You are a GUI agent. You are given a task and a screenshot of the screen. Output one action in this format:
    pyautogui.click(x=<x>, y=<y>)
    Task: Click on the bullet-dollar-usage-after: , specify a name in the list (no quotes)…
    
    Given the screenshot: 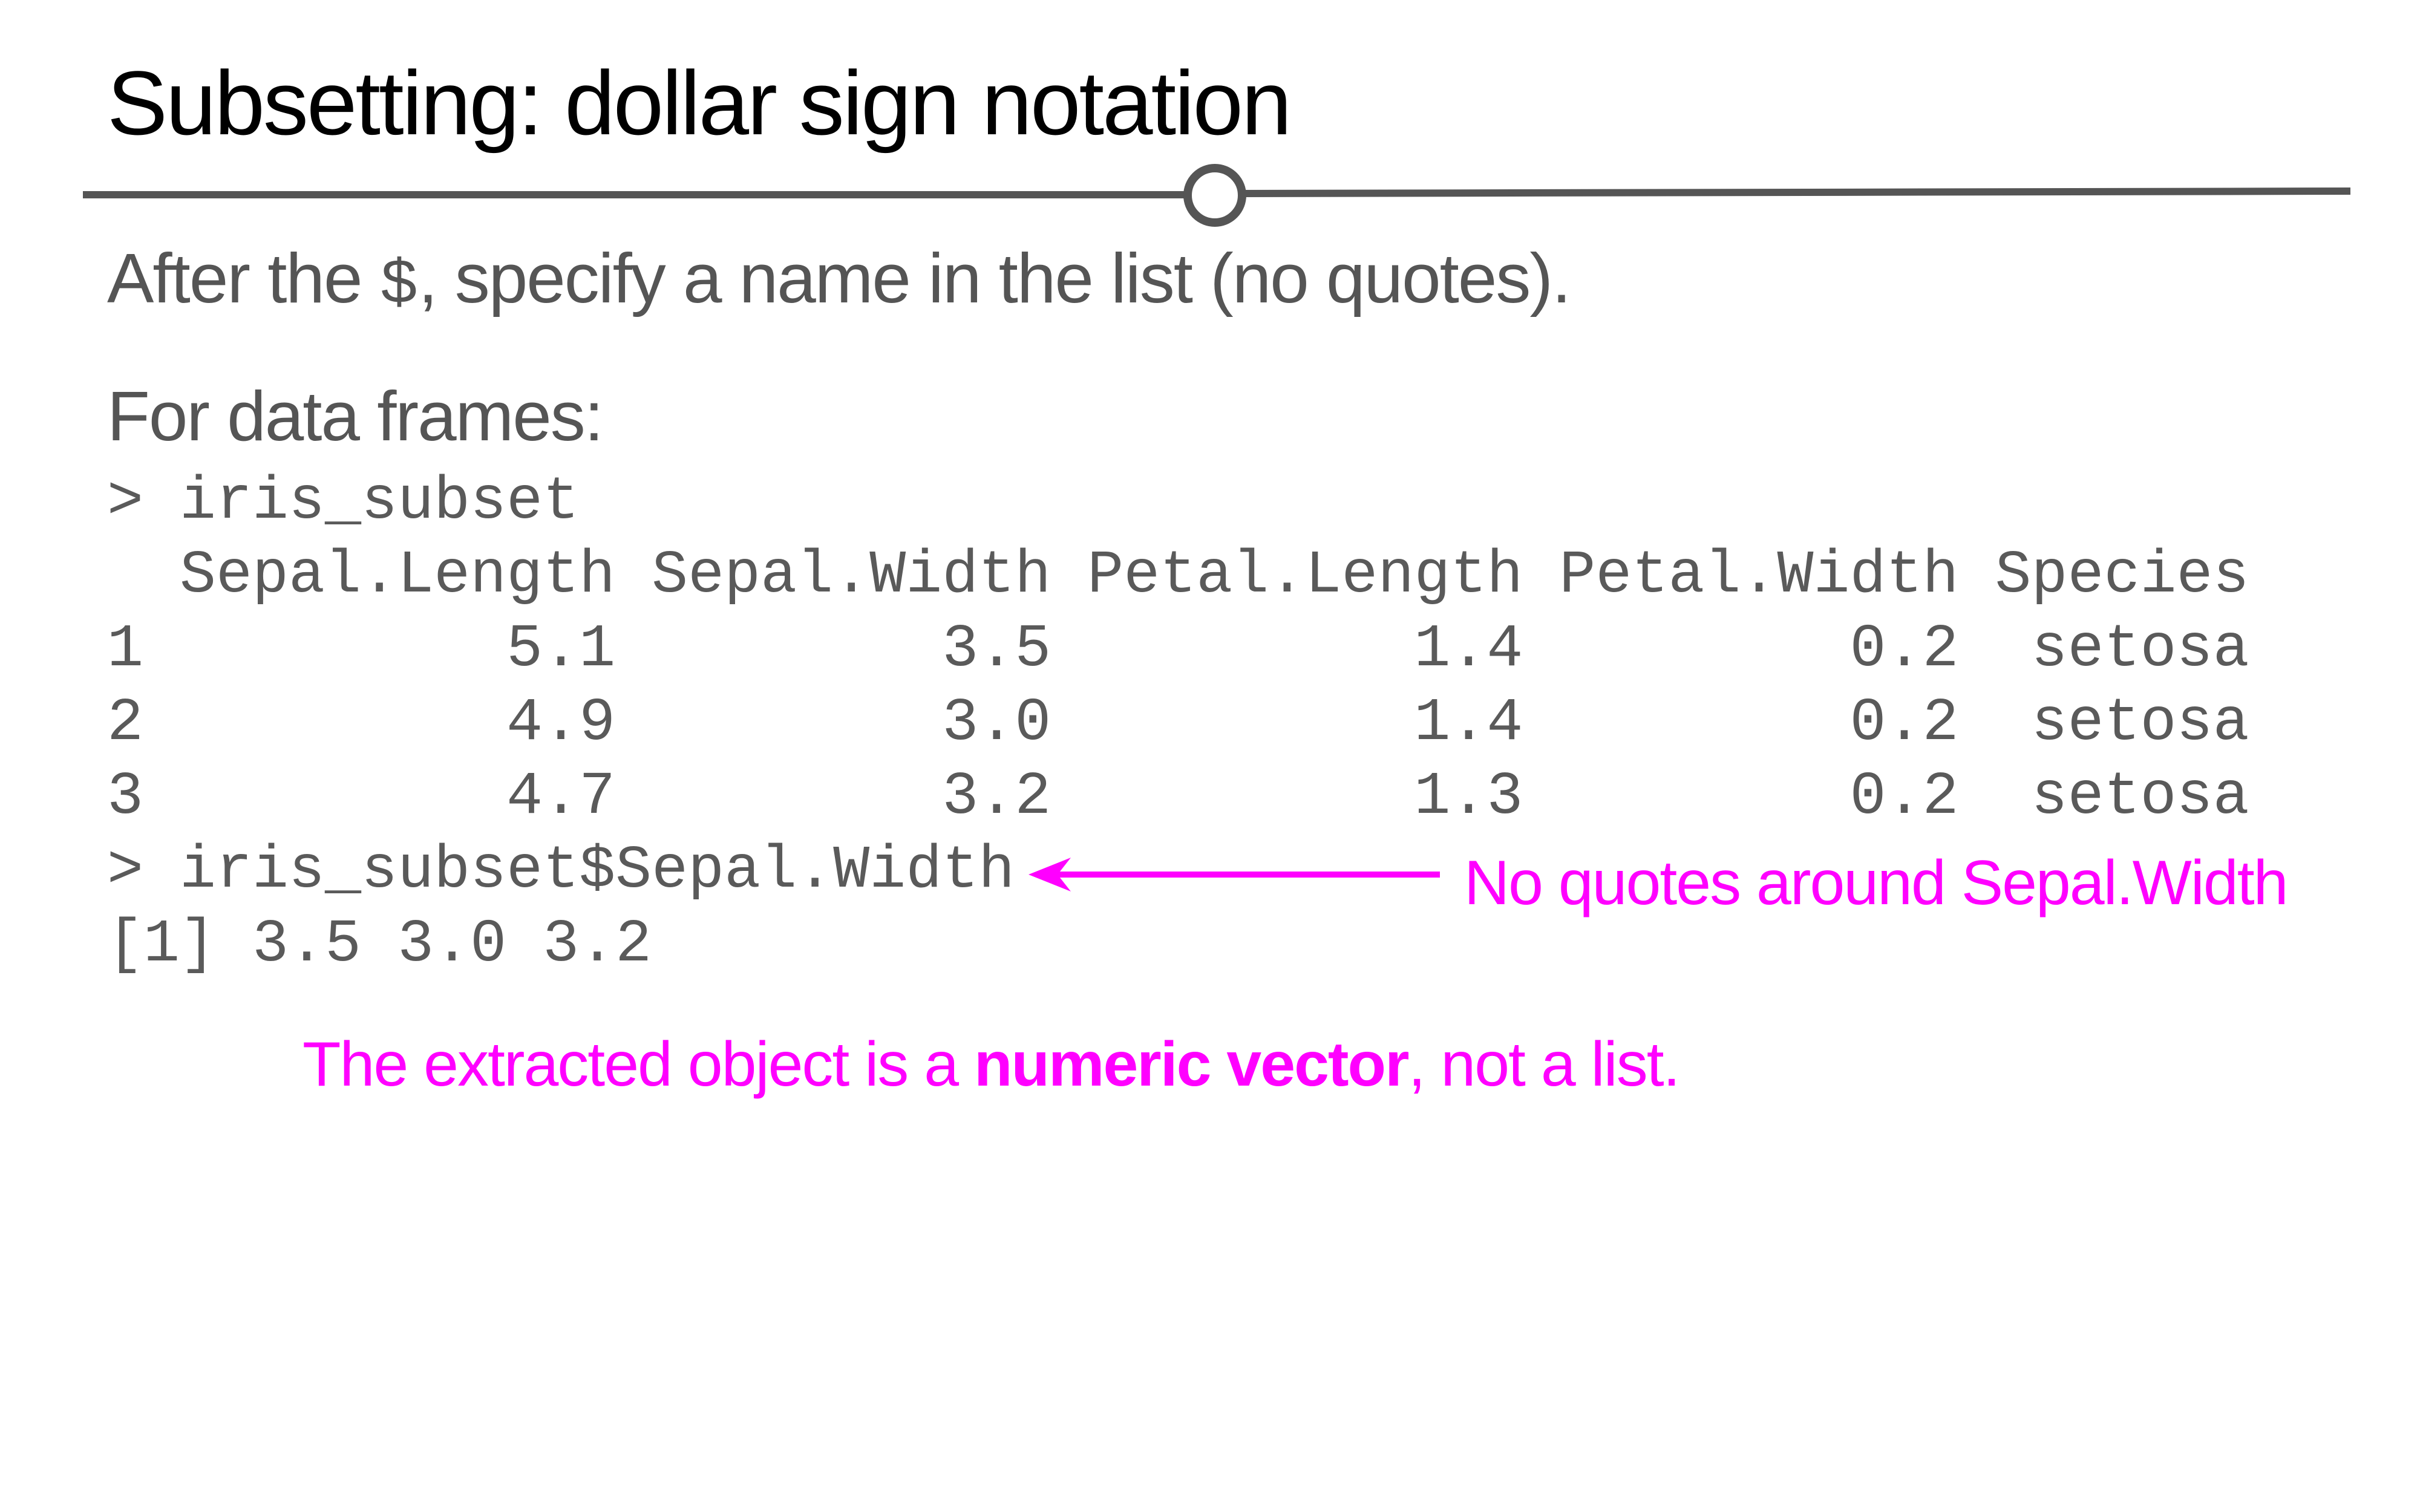 What is the action you would take?
    pyautogui.click(x=994, y=278)
    